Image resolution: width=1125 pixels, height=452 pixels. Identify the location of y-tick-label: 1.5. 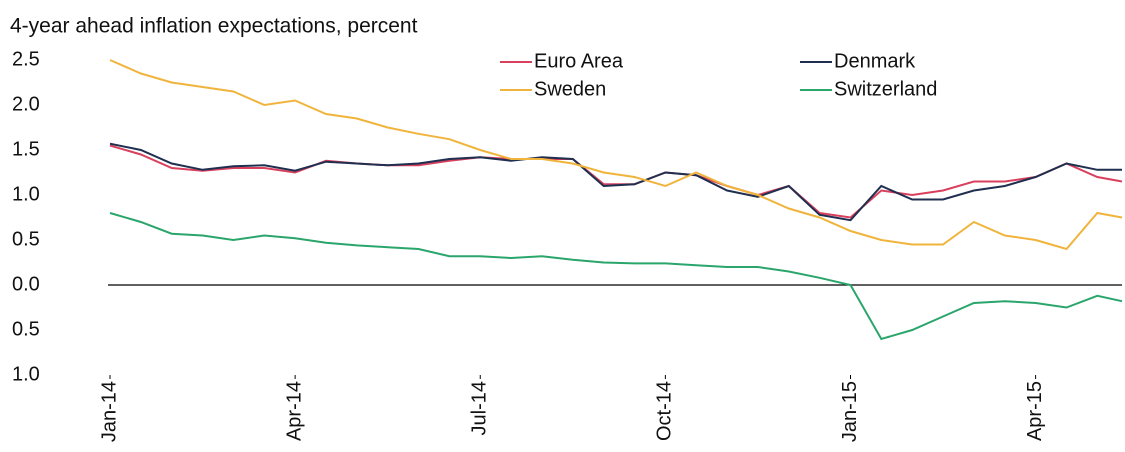
(26, 149).